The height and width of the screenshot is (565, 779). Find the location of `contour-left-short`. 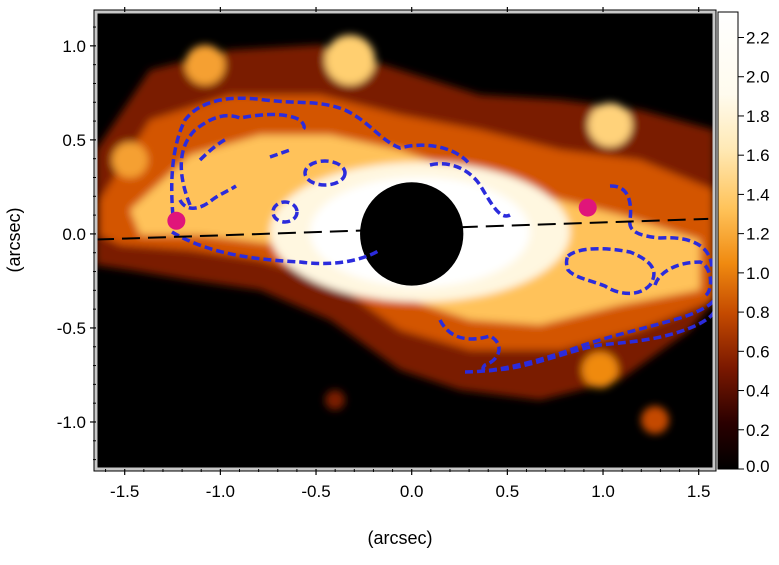

contour-left-short is located at coordinates (213, 149).